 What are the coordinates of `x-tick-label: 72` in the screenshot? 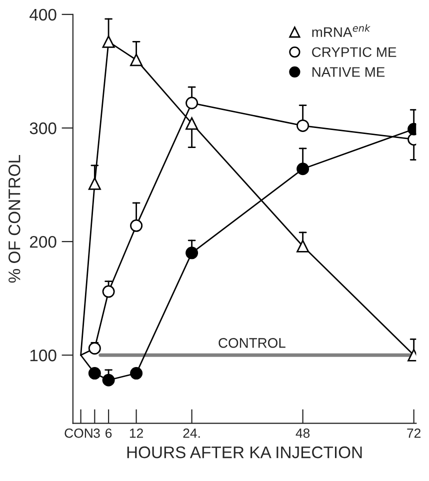 It's located at (413, 433).